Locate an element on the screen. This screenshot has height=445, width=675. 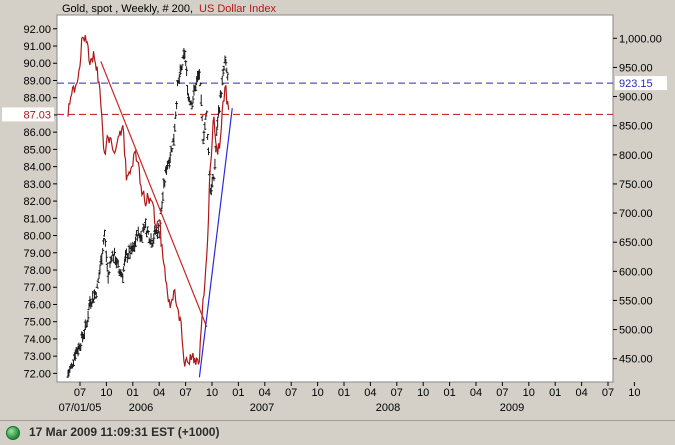
right-tick-label: 650.00 is located at coordinates (636, 243).